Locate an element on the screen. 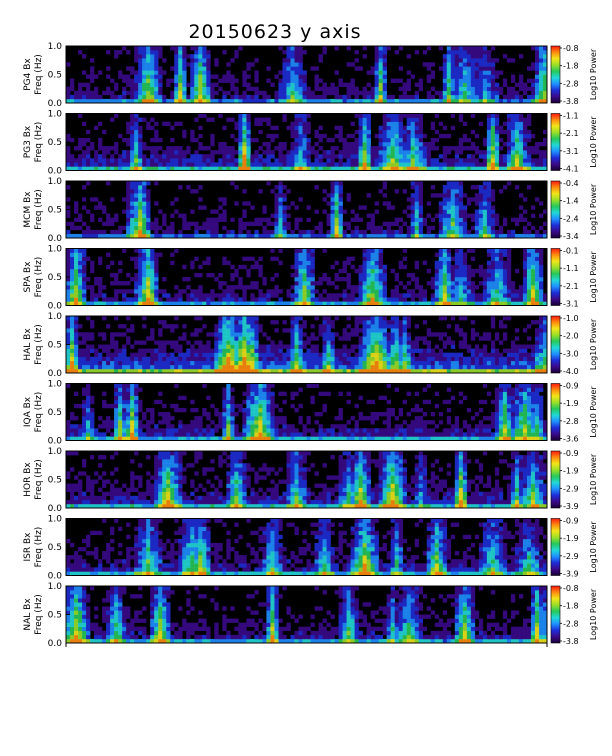 The image size is (612, 756). figure-title: 20150623 y axis is located at coordinates (274, 32).